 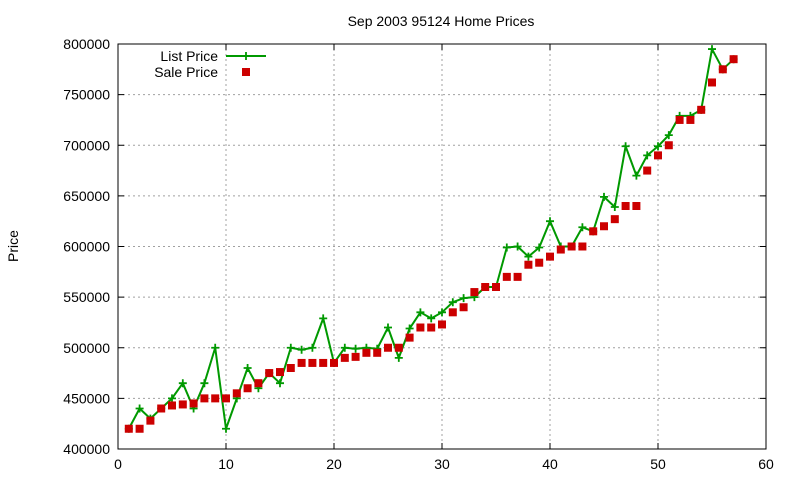 What do you see at coordinates (442, 464) in the screenshot?
I see `x-tick-label: 30` at bounding box center [442, 464].